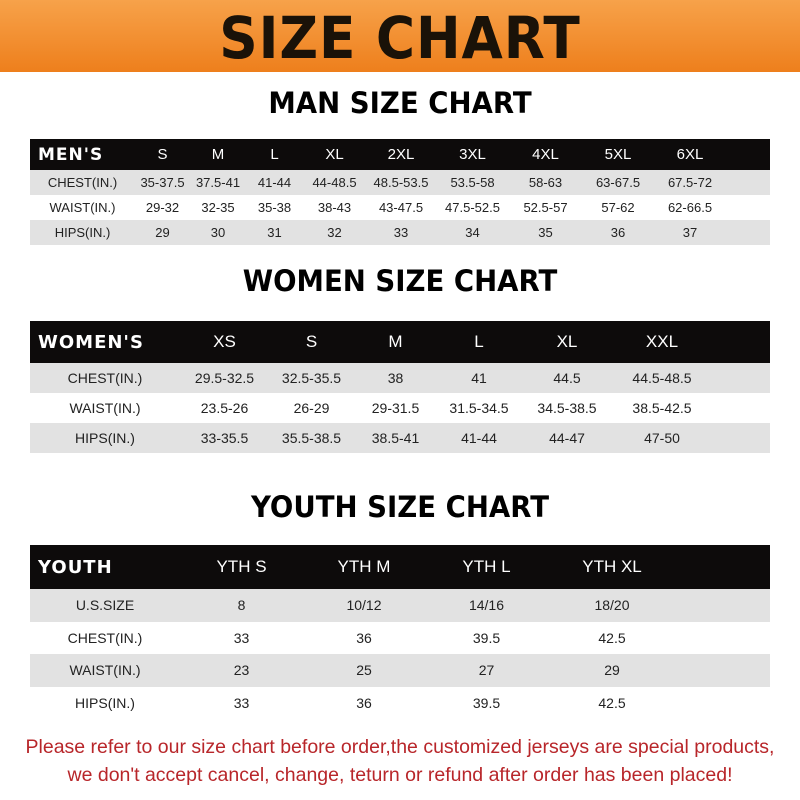  Describe the element at coordinates (105, 408) in the screenshot. I see `row-label: WAIST(IN.)` at that location.